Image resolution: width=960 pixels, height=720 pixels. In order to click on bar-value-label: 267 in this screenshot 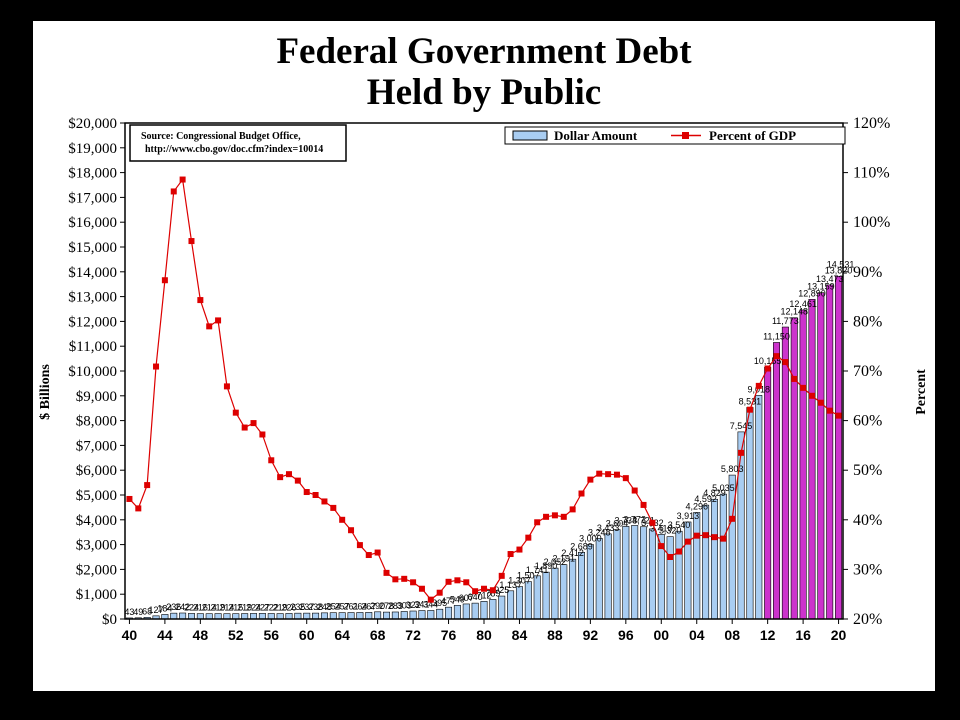, I will do `click(368, 606)`.